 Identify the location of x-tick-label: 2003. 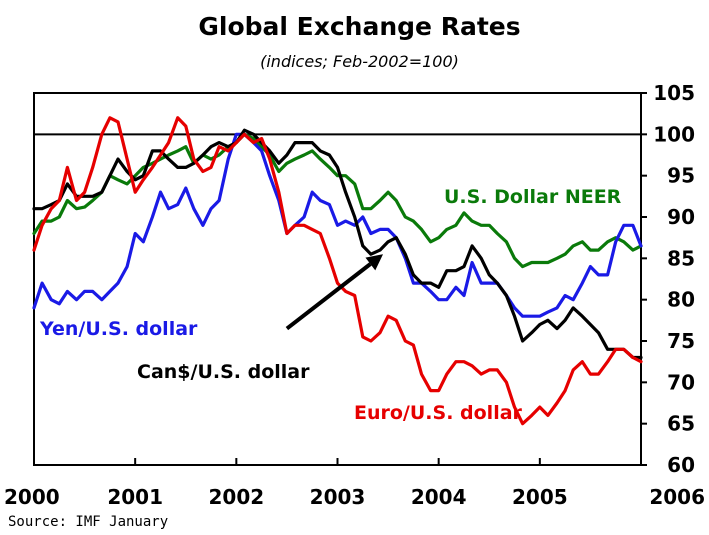
(338, 497).